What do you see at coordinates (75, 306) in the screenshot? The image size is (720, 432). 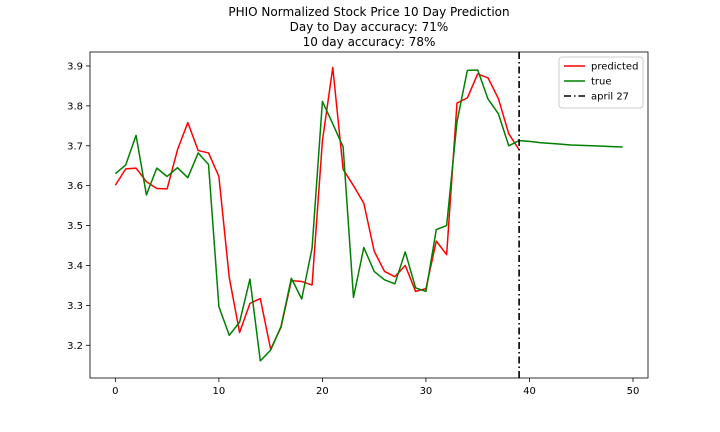 I see `y-tick-label: 3.3` at bounding box center [75, 306].